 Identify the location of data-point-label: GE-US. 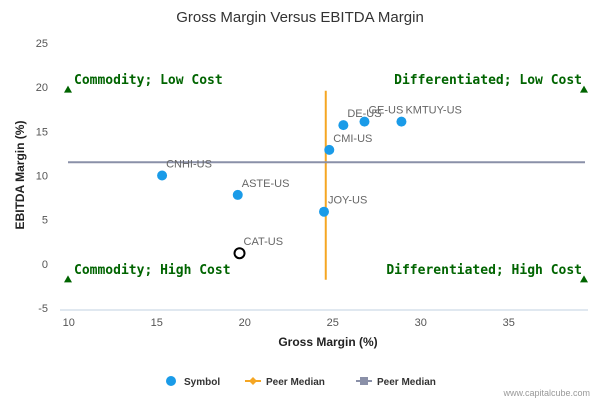
(385, 111).